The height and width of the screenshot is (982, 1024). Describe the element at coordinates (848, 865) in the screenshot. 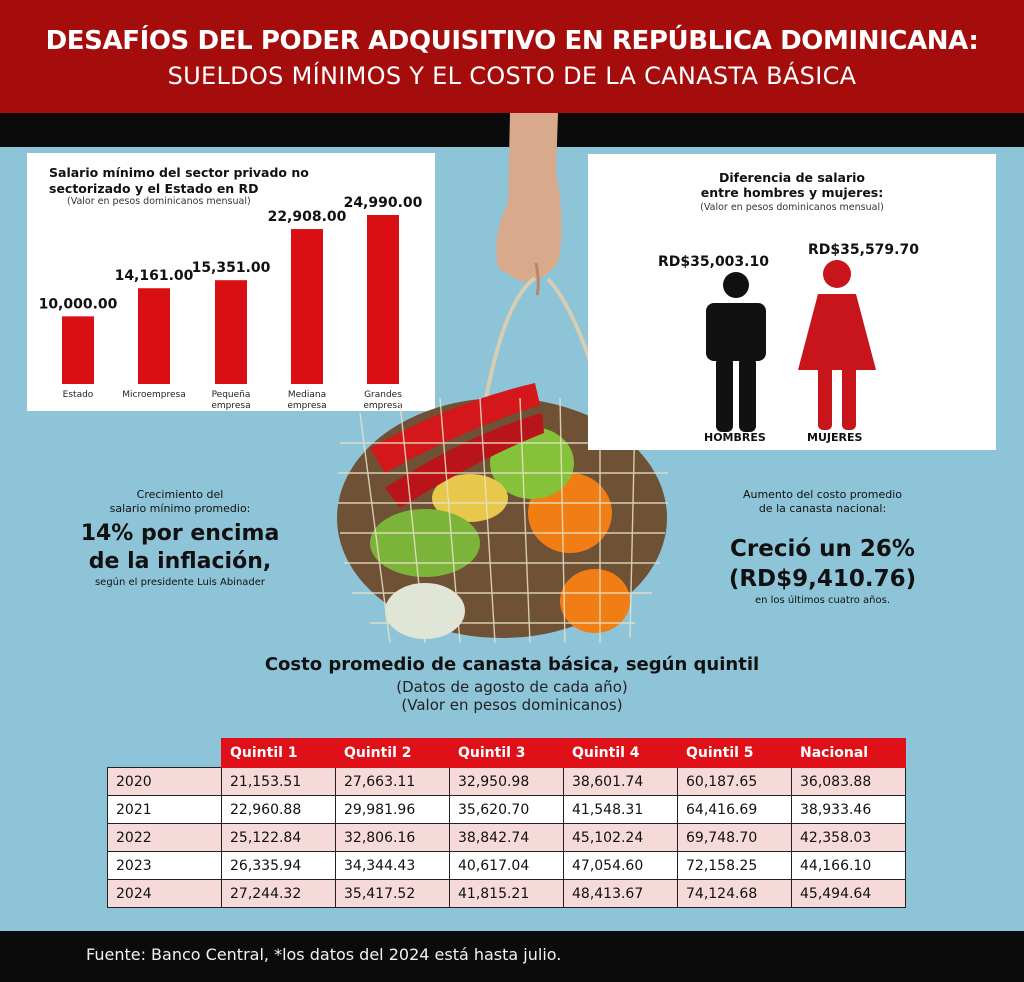

I see `table-cell: 44,166.10` at that location.